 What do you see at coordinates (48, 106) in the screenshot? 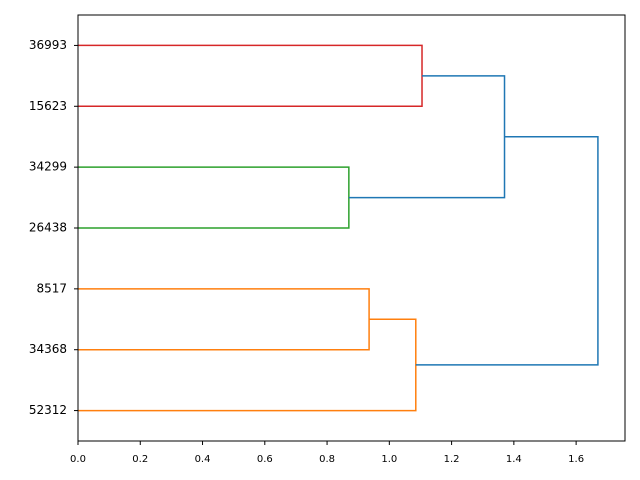
I see `leaf-label: 15623` at bounding box center [48, 106].